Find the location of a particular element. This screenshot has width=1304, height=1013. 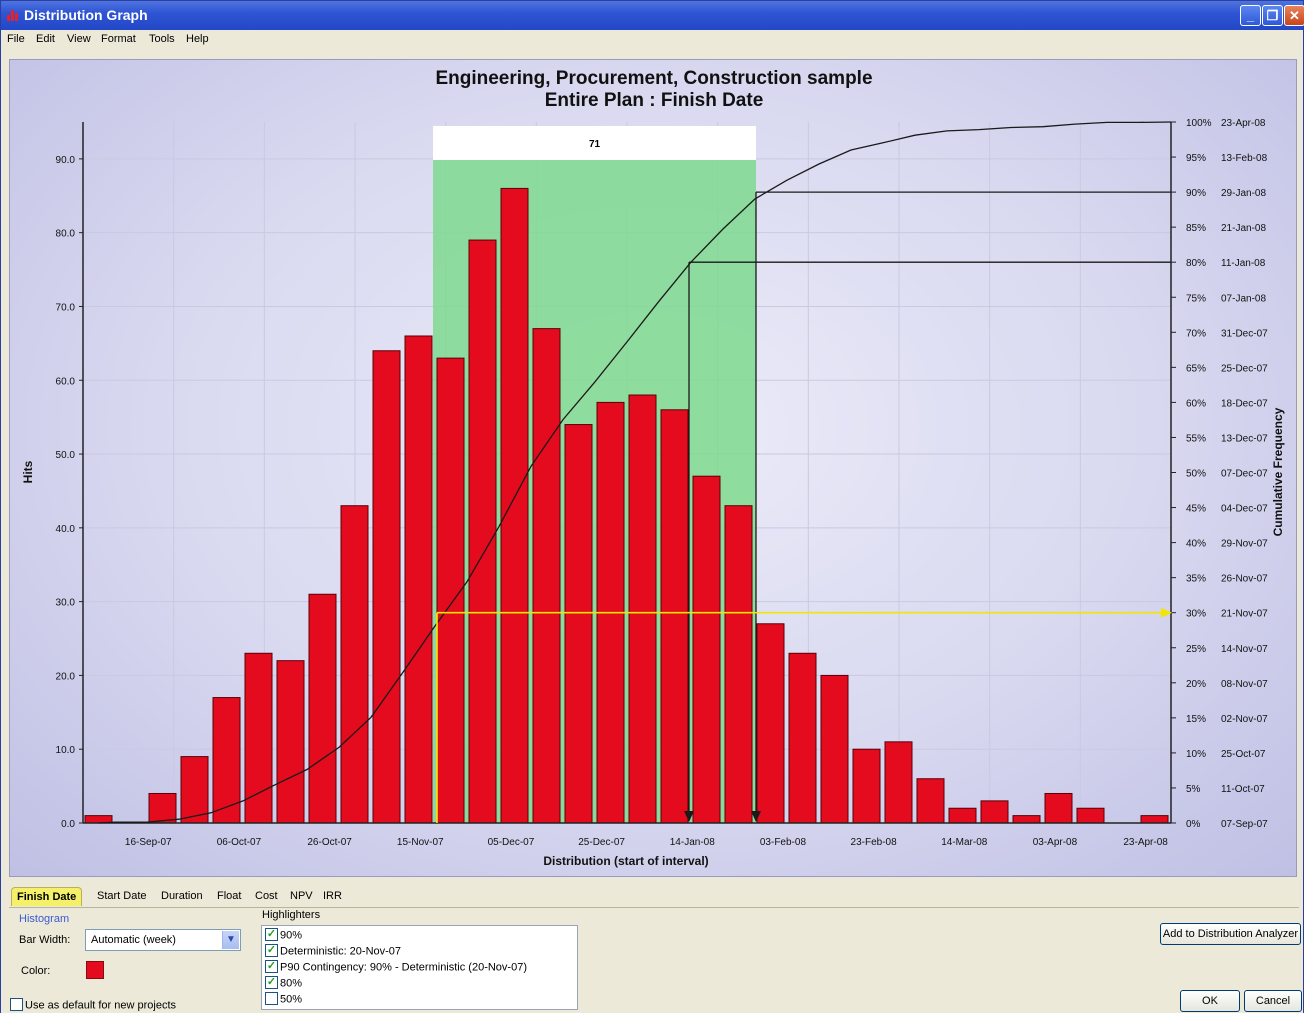

histogram-label: Histogram is located at coordinates (44, 919).